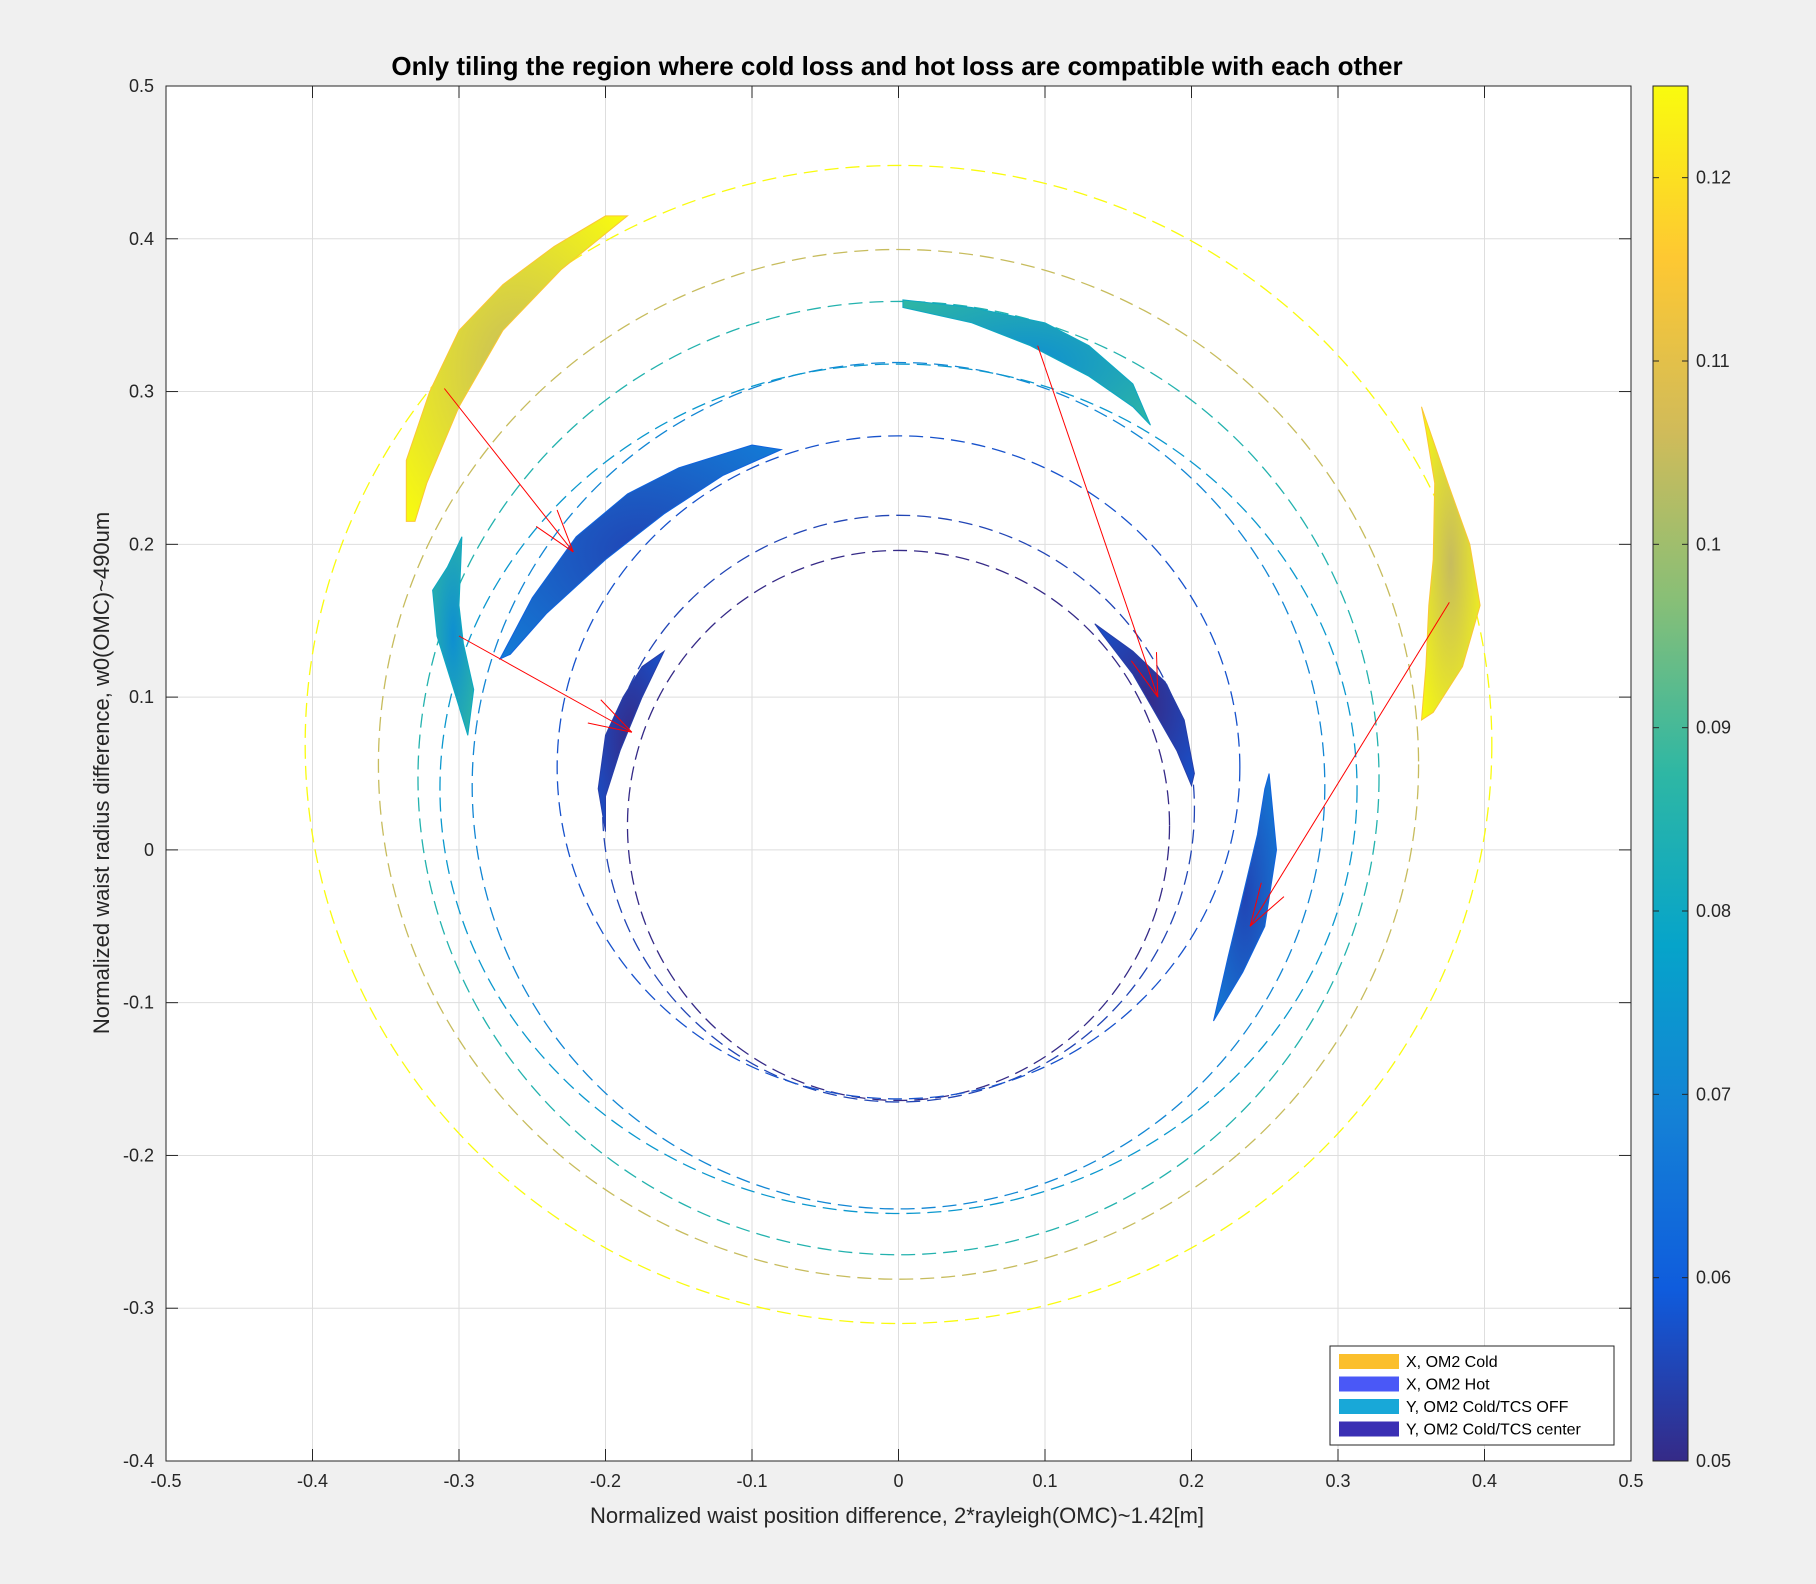 This screenshot has height=1584, width=1816. I want to click on colorbar-tick-label: 0.11, so click(1713, 361).